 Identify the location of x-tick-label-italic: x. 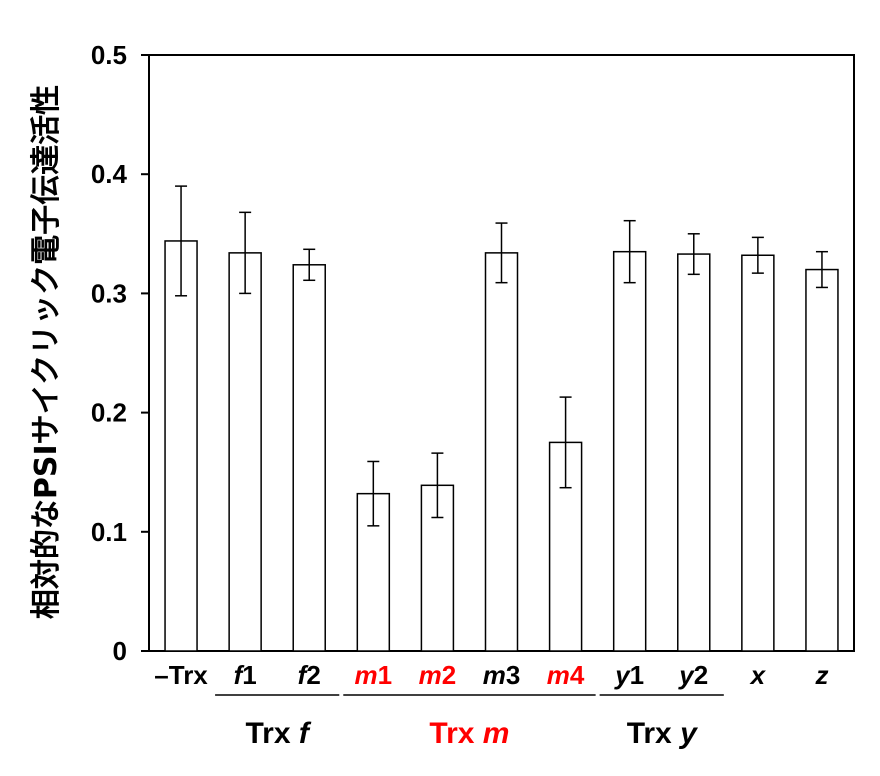
(758, 675).